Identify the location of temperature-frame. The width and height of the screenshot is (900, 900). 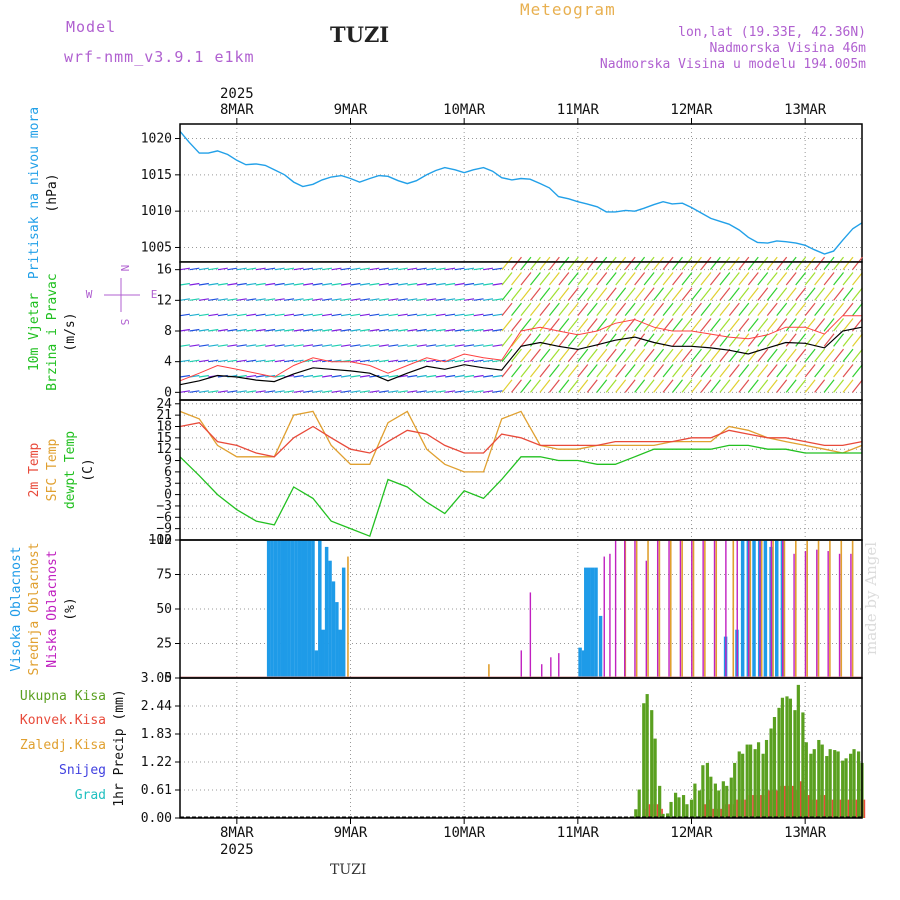
(521, 470).